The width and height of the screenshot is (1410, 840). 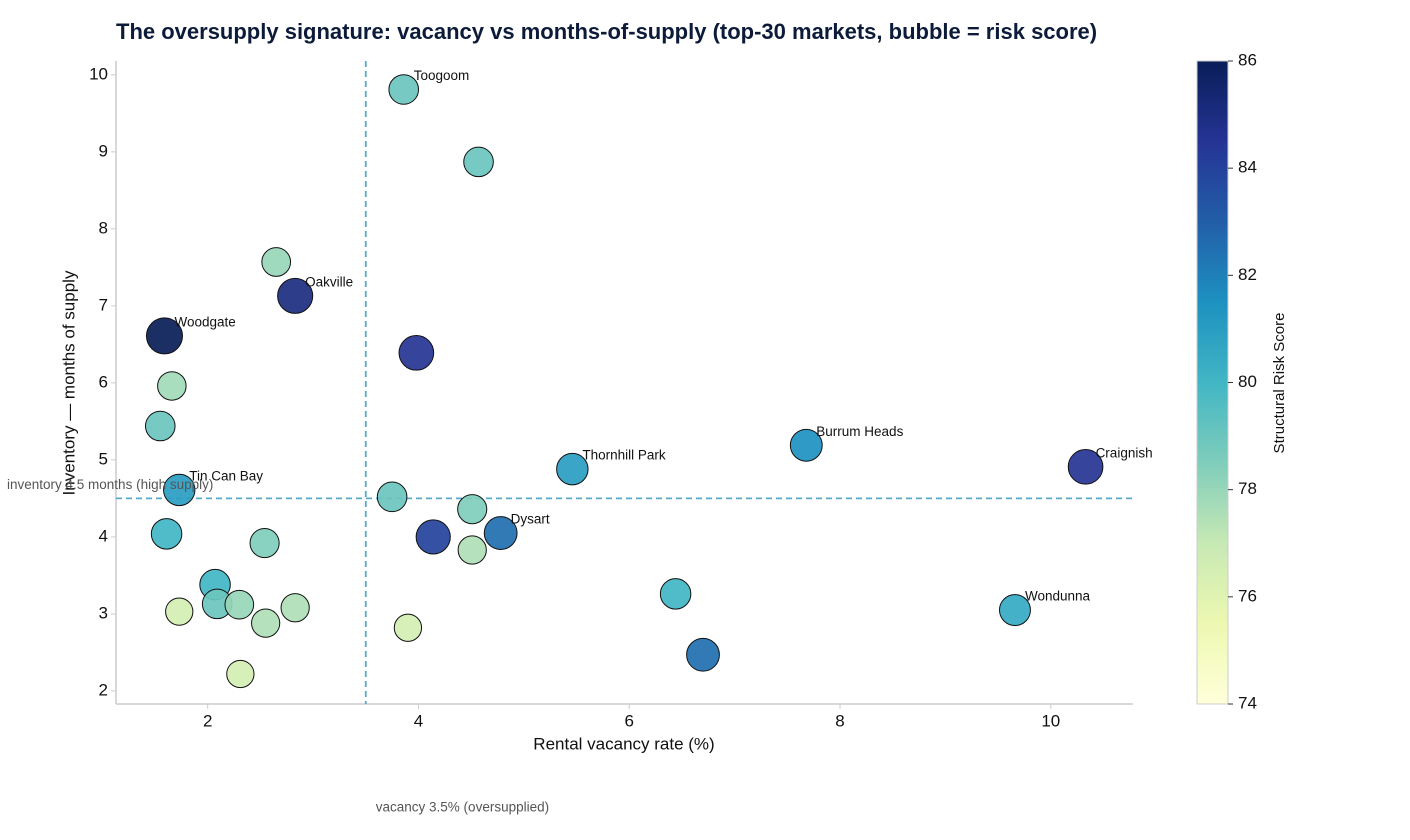 What do you see at coordinates (110, 484) in the screenshot?
I see `reference-label: inventory 4.5 months (high supply)` at bounding box center [110, 484].